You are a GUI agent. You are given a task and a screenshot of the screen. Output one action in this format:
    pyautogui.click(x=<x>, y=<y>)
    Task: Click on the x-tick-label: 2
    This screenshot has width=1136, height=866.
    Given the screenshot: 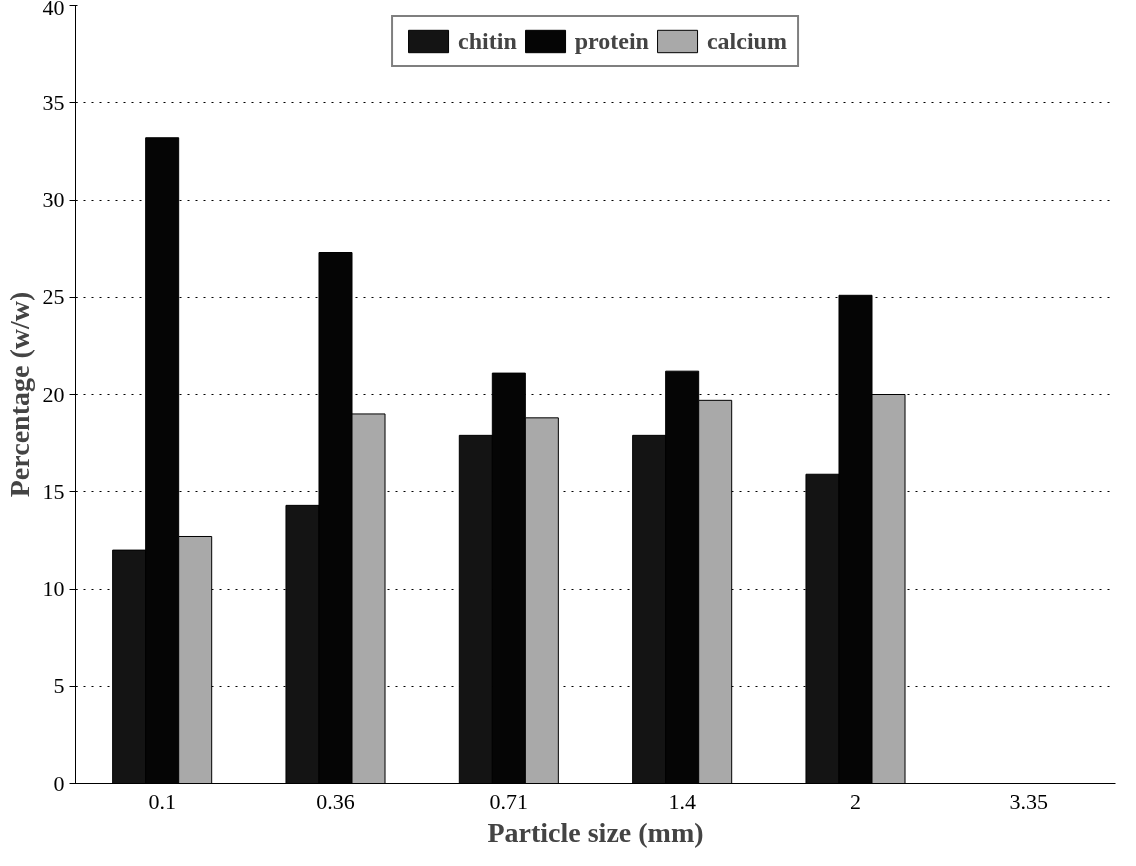 What is the action you would take?
    pyautogui.click(x=855, y=801)
    